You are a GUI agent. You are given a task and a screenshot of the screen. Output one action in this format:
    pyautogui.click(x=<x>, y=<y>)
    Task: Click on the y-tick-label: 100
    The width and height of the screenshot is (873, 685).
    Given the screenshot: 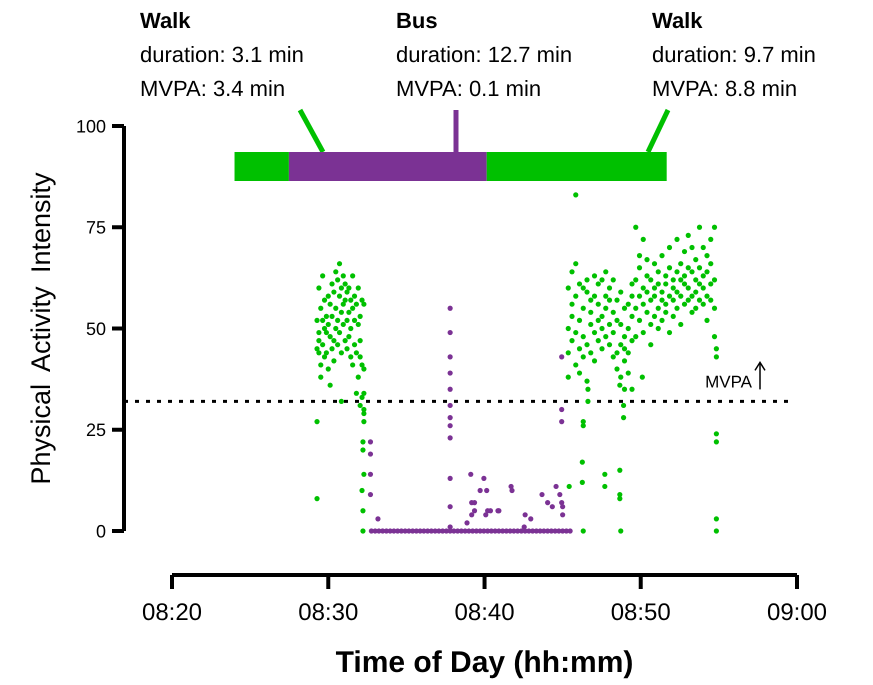 What is the action you would take?
    pyautogui.click(x=91, y=126)
    